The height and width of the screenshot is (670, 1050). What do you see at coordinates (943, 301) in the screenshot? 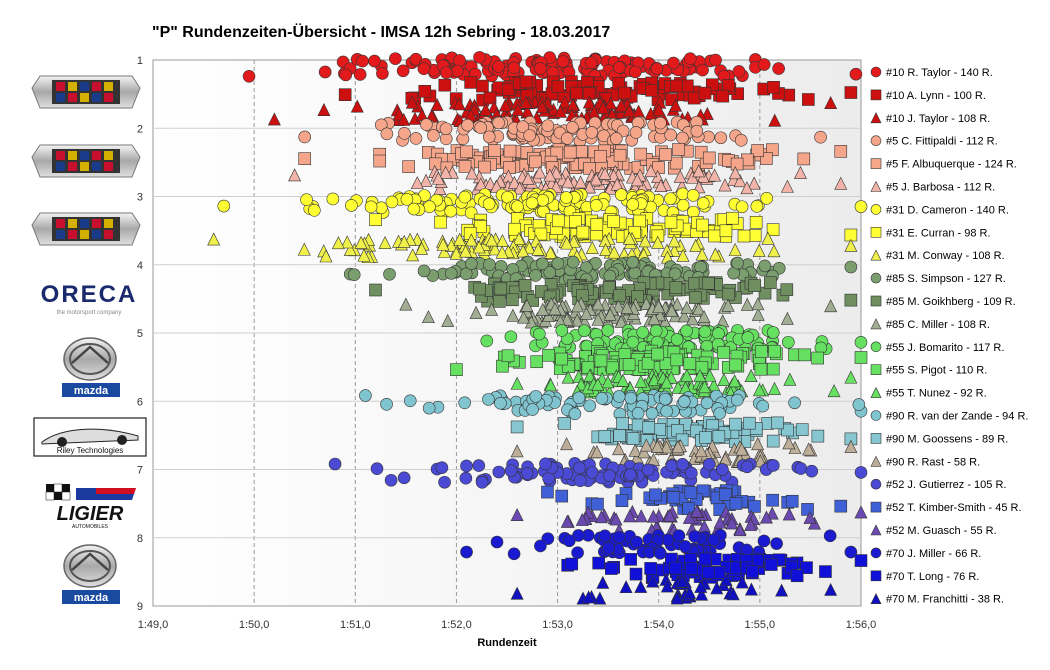
I see `legend-item: #85 M. Goikhberg - 109 R.` at bounding box center [943, 301].